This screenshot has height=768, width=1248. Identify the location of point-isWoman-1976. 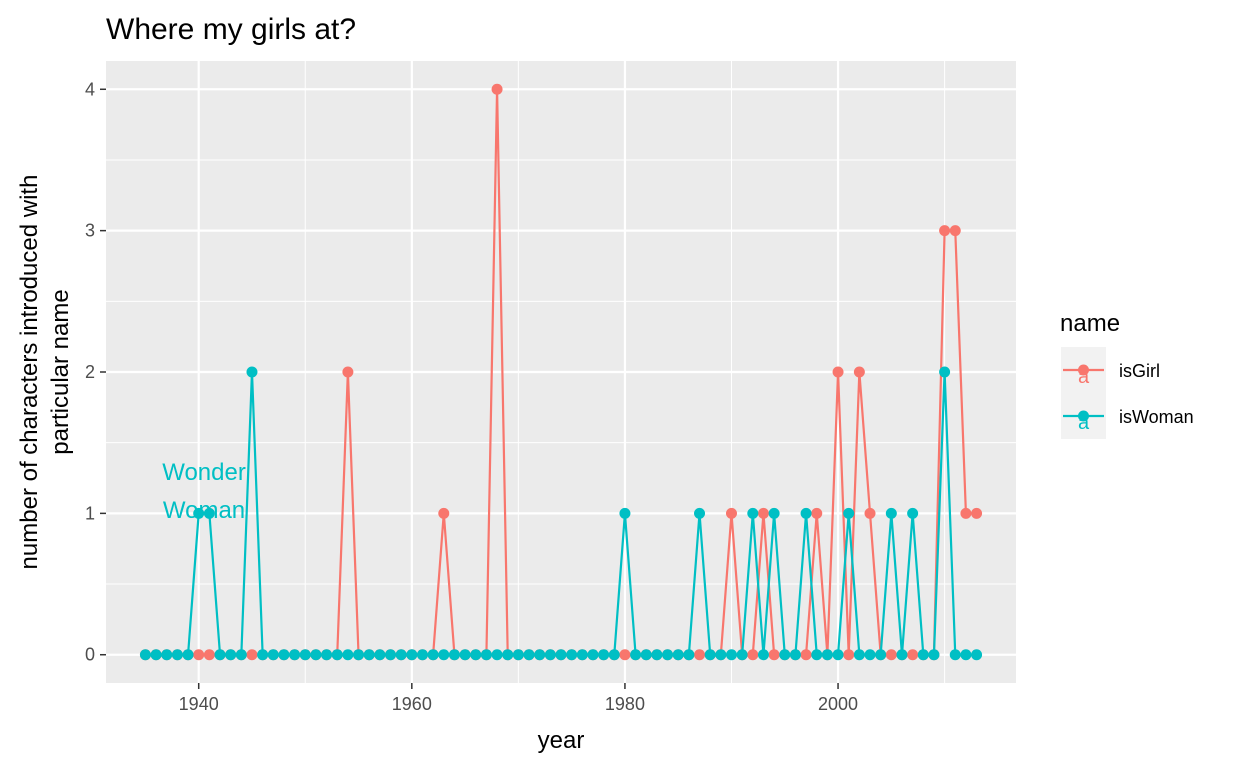
(582, 655).